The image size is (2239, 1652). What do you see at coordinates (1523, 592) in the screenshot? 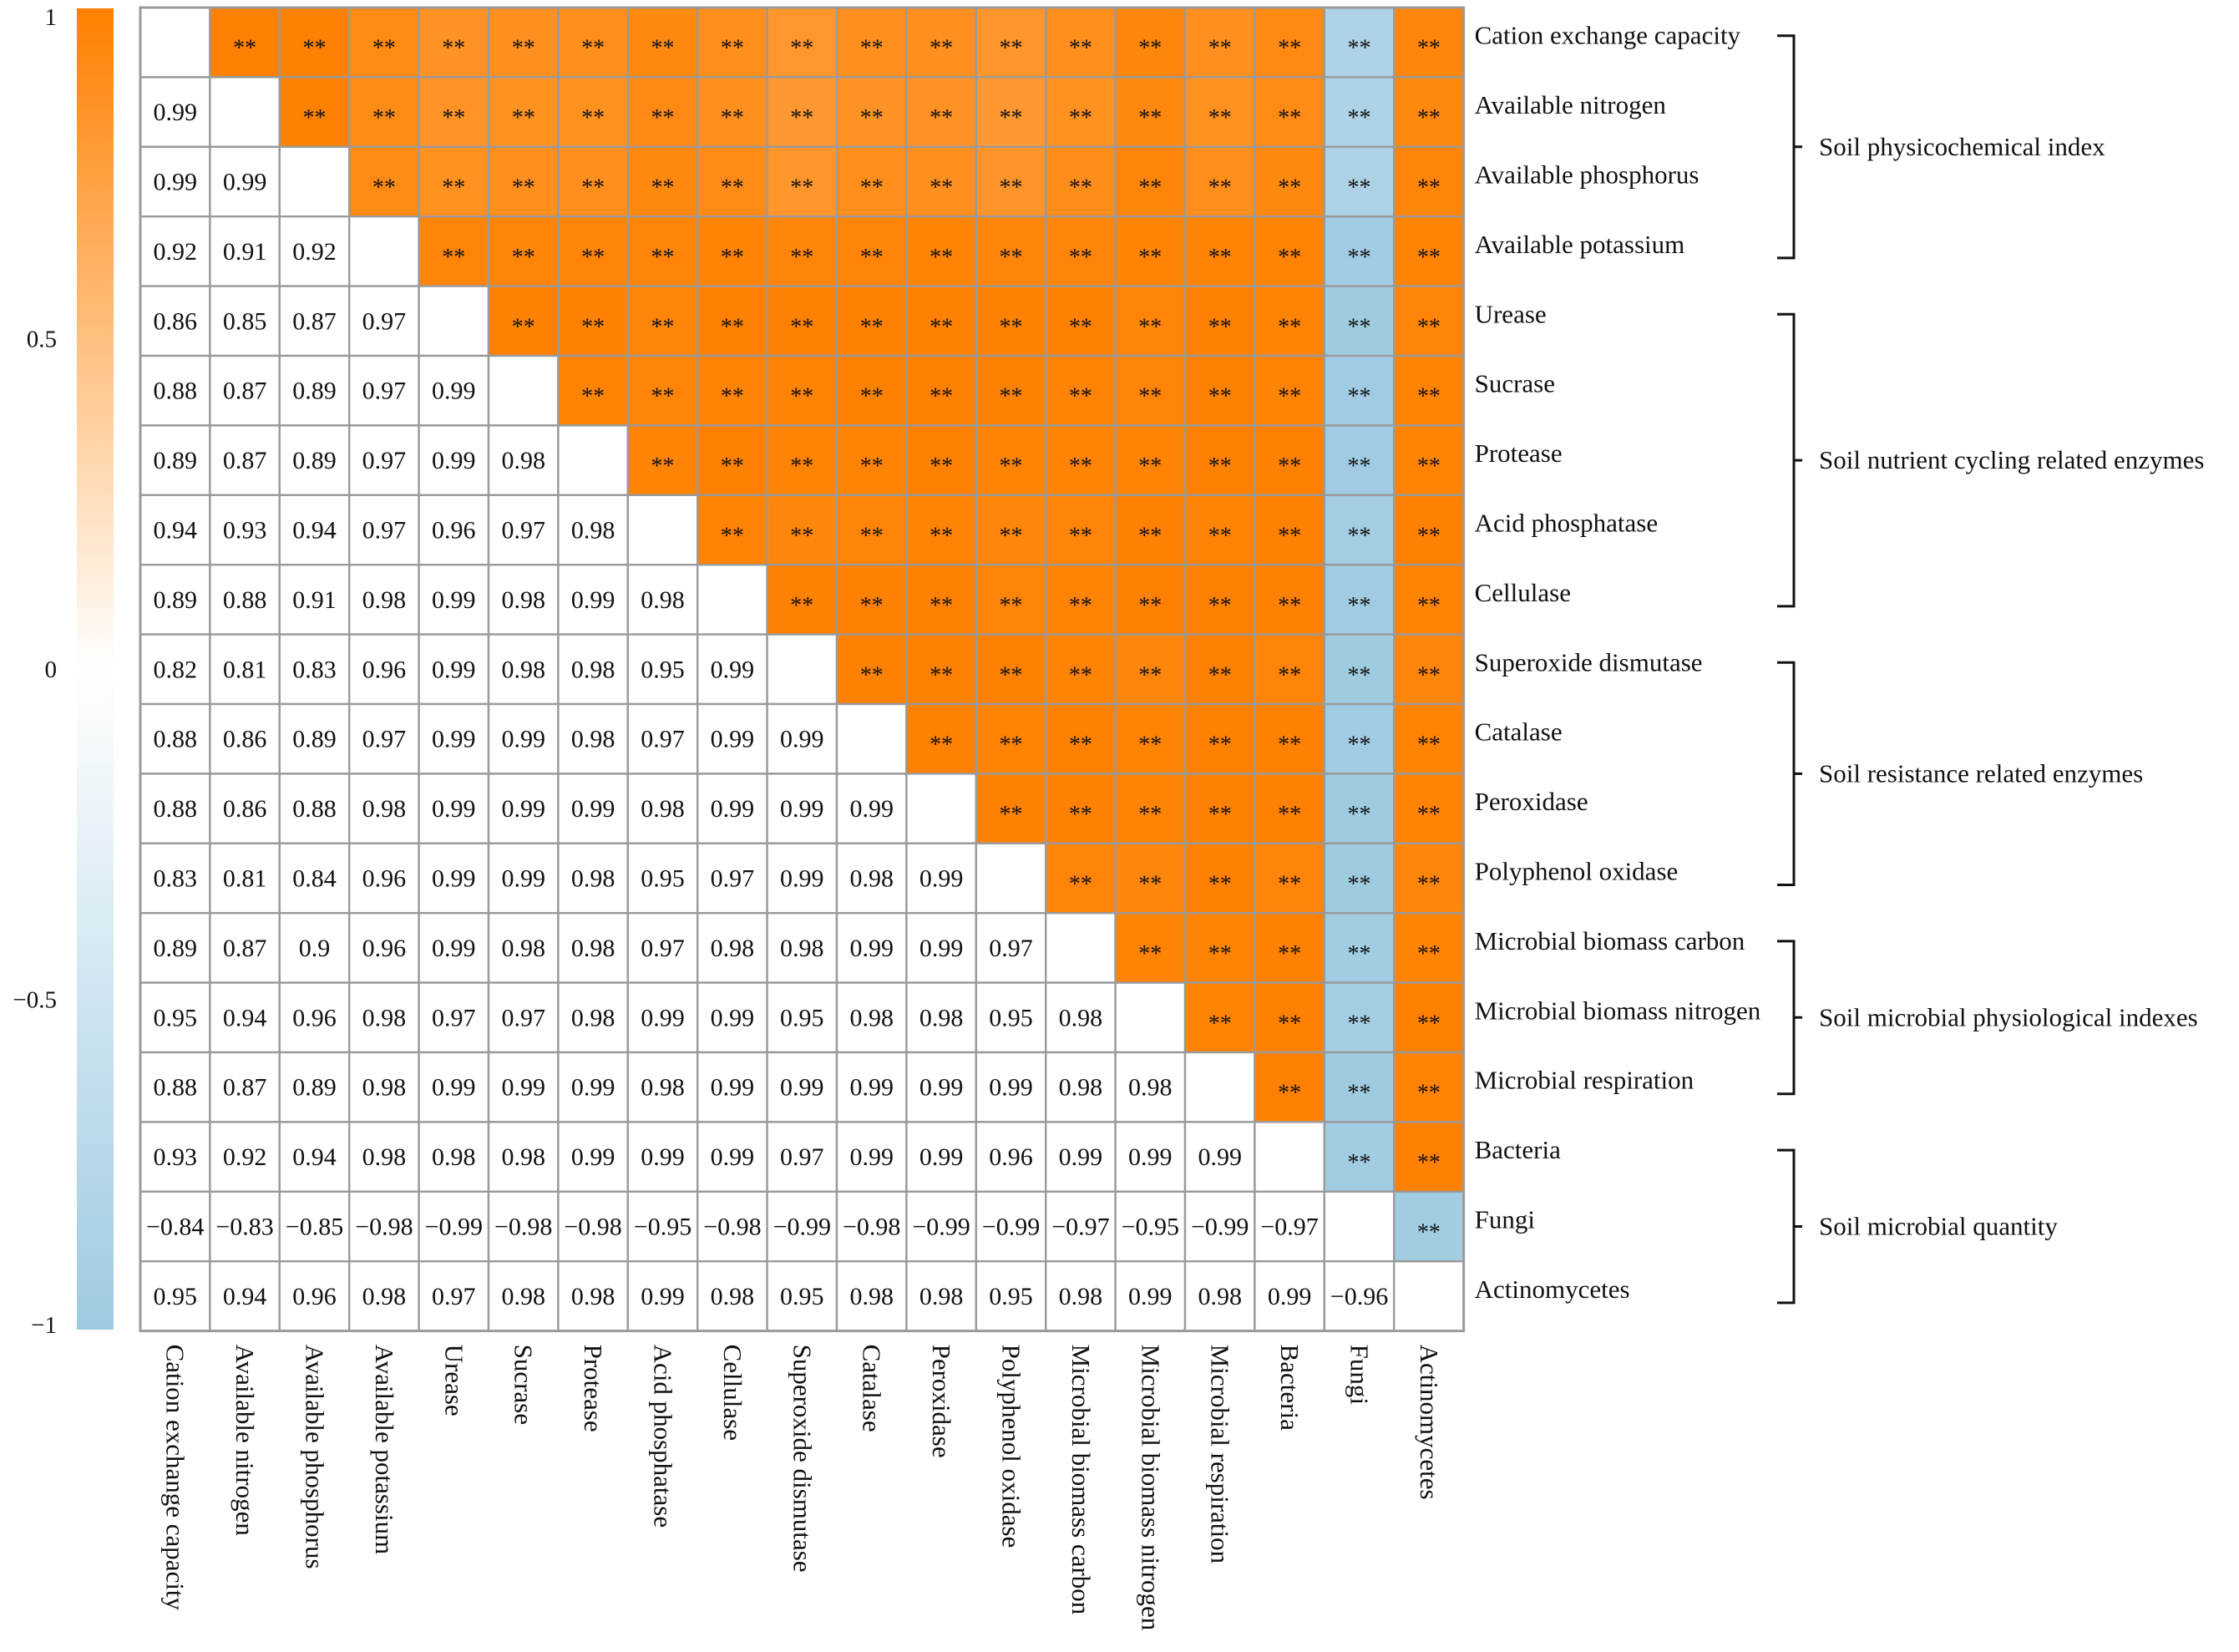
I see `row-label: Cellulase` at bounding box center [1523, 592].